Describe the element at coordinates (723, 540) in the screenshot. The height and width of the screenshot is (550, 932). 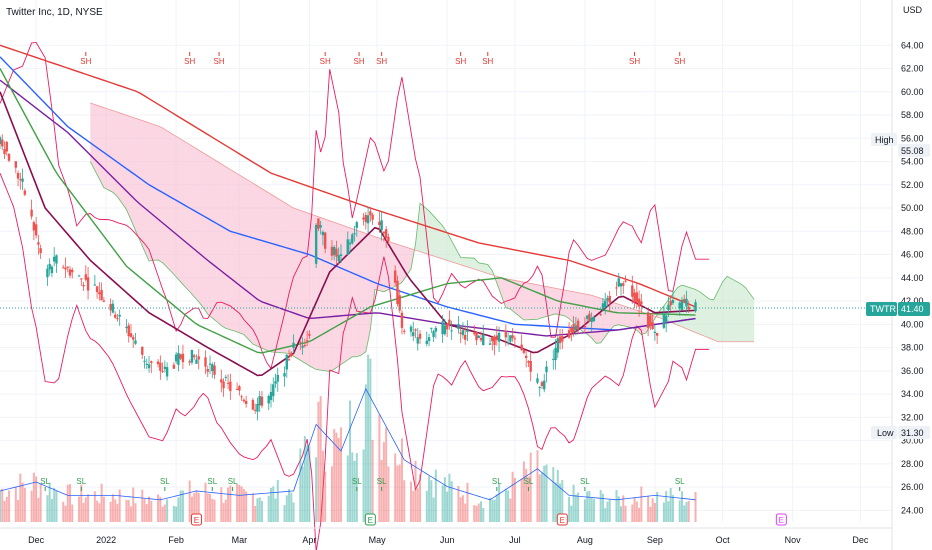
I see `time-tick-label: Oct` at that location.